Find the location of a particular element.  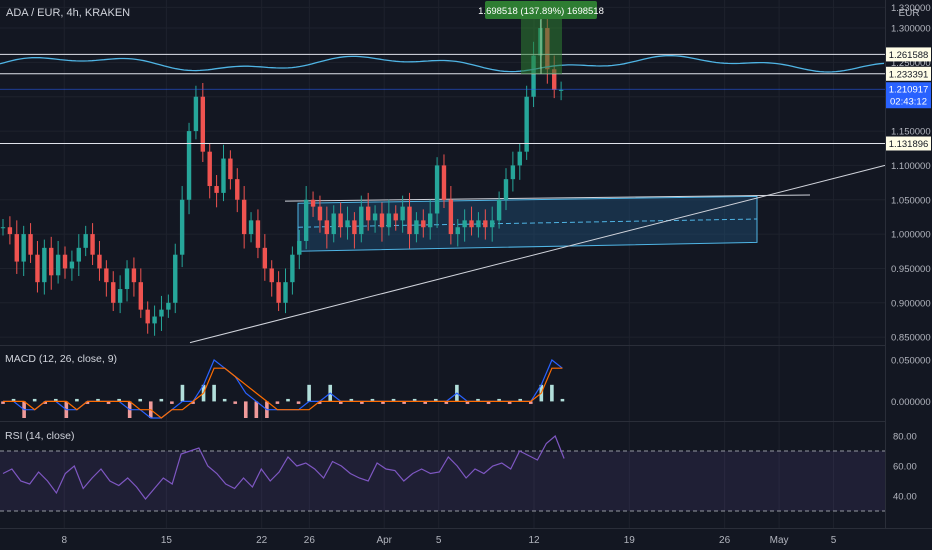

level-tag-r1-bg is located at coordinates (908, 54).